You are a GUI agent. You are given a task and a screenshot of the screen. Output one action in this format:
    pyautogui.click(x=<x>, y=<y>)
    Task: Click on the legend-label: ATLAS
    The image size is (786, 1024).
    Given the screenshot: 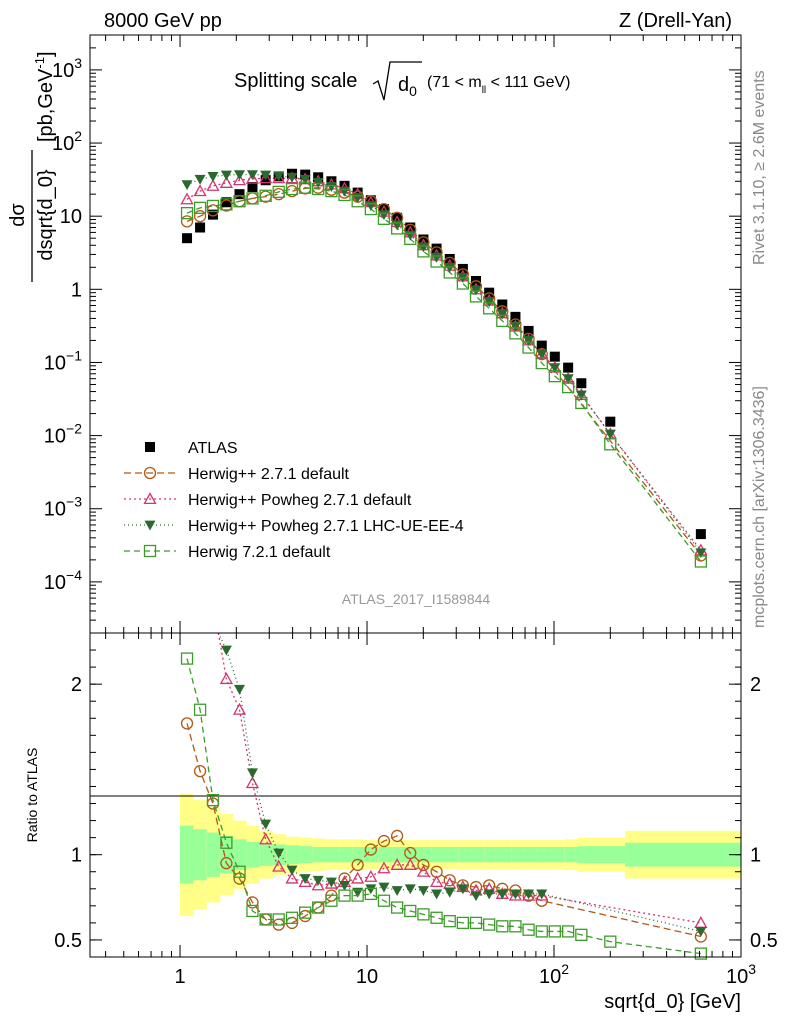 What is the action you would take?
    pyautogui.click(x=213, y=448)
    